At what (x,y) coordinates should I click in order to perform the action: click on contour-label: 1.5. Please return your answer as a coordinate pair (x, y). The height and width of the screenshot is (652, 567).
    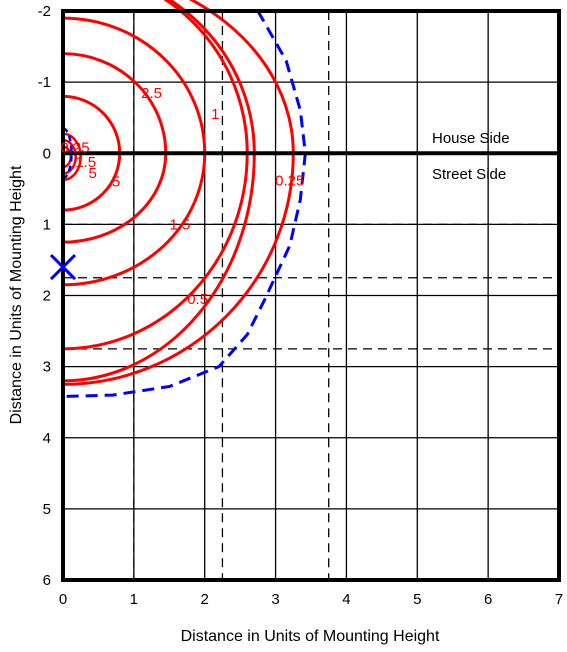
    Looking at the image, I should click on (179, 224).